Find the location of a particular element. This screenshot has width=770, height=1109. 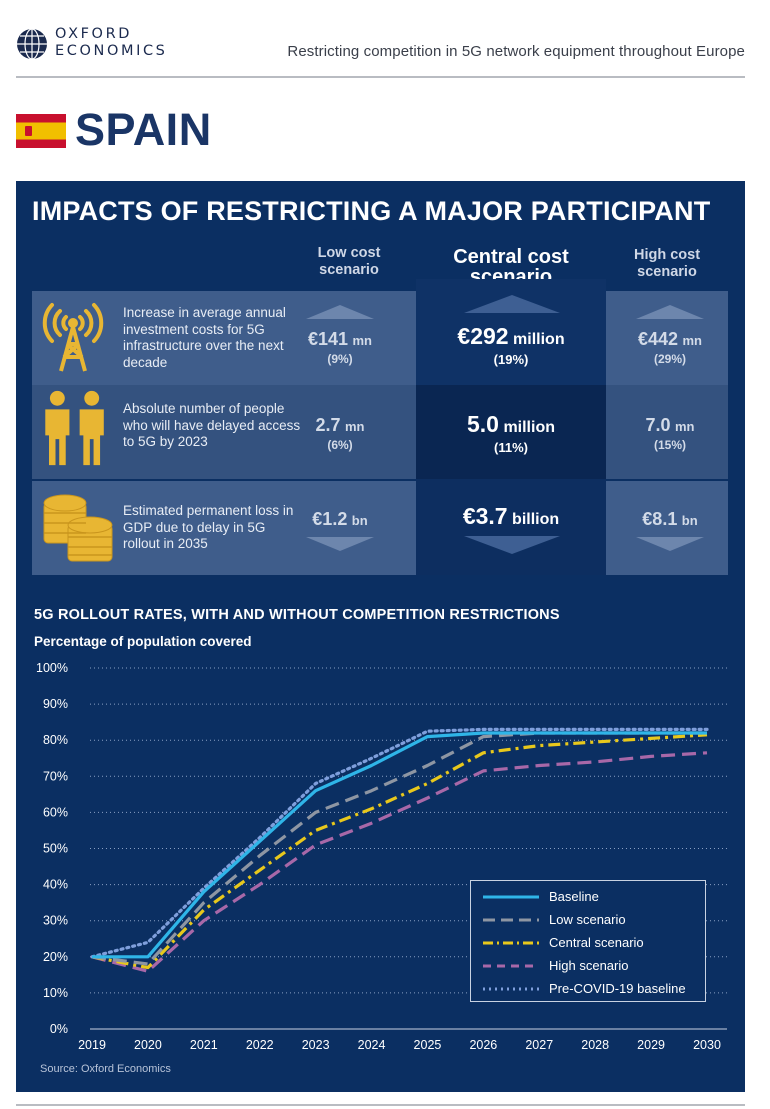

central-value: €3.7 billion is located at coordinates (511, 516).